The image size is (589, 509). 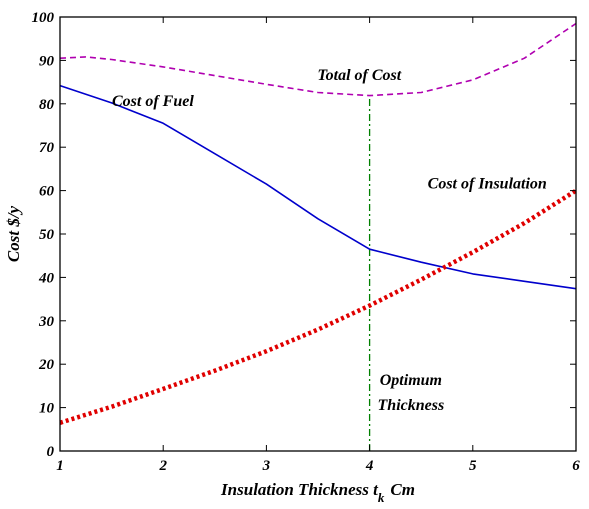 What do you see at coordinates (411, 405) in the screenshot?
I see `annotation-optimum2: Thickness` at bounding box center [411, 405].